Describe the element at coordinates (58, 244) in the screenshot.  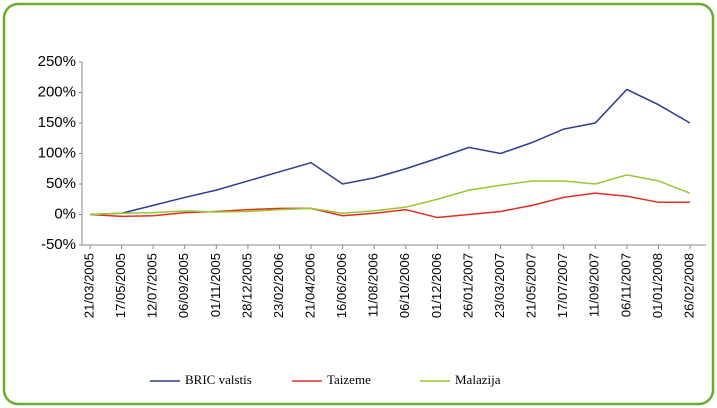
I see `y-tick-label: -50%` at that location.